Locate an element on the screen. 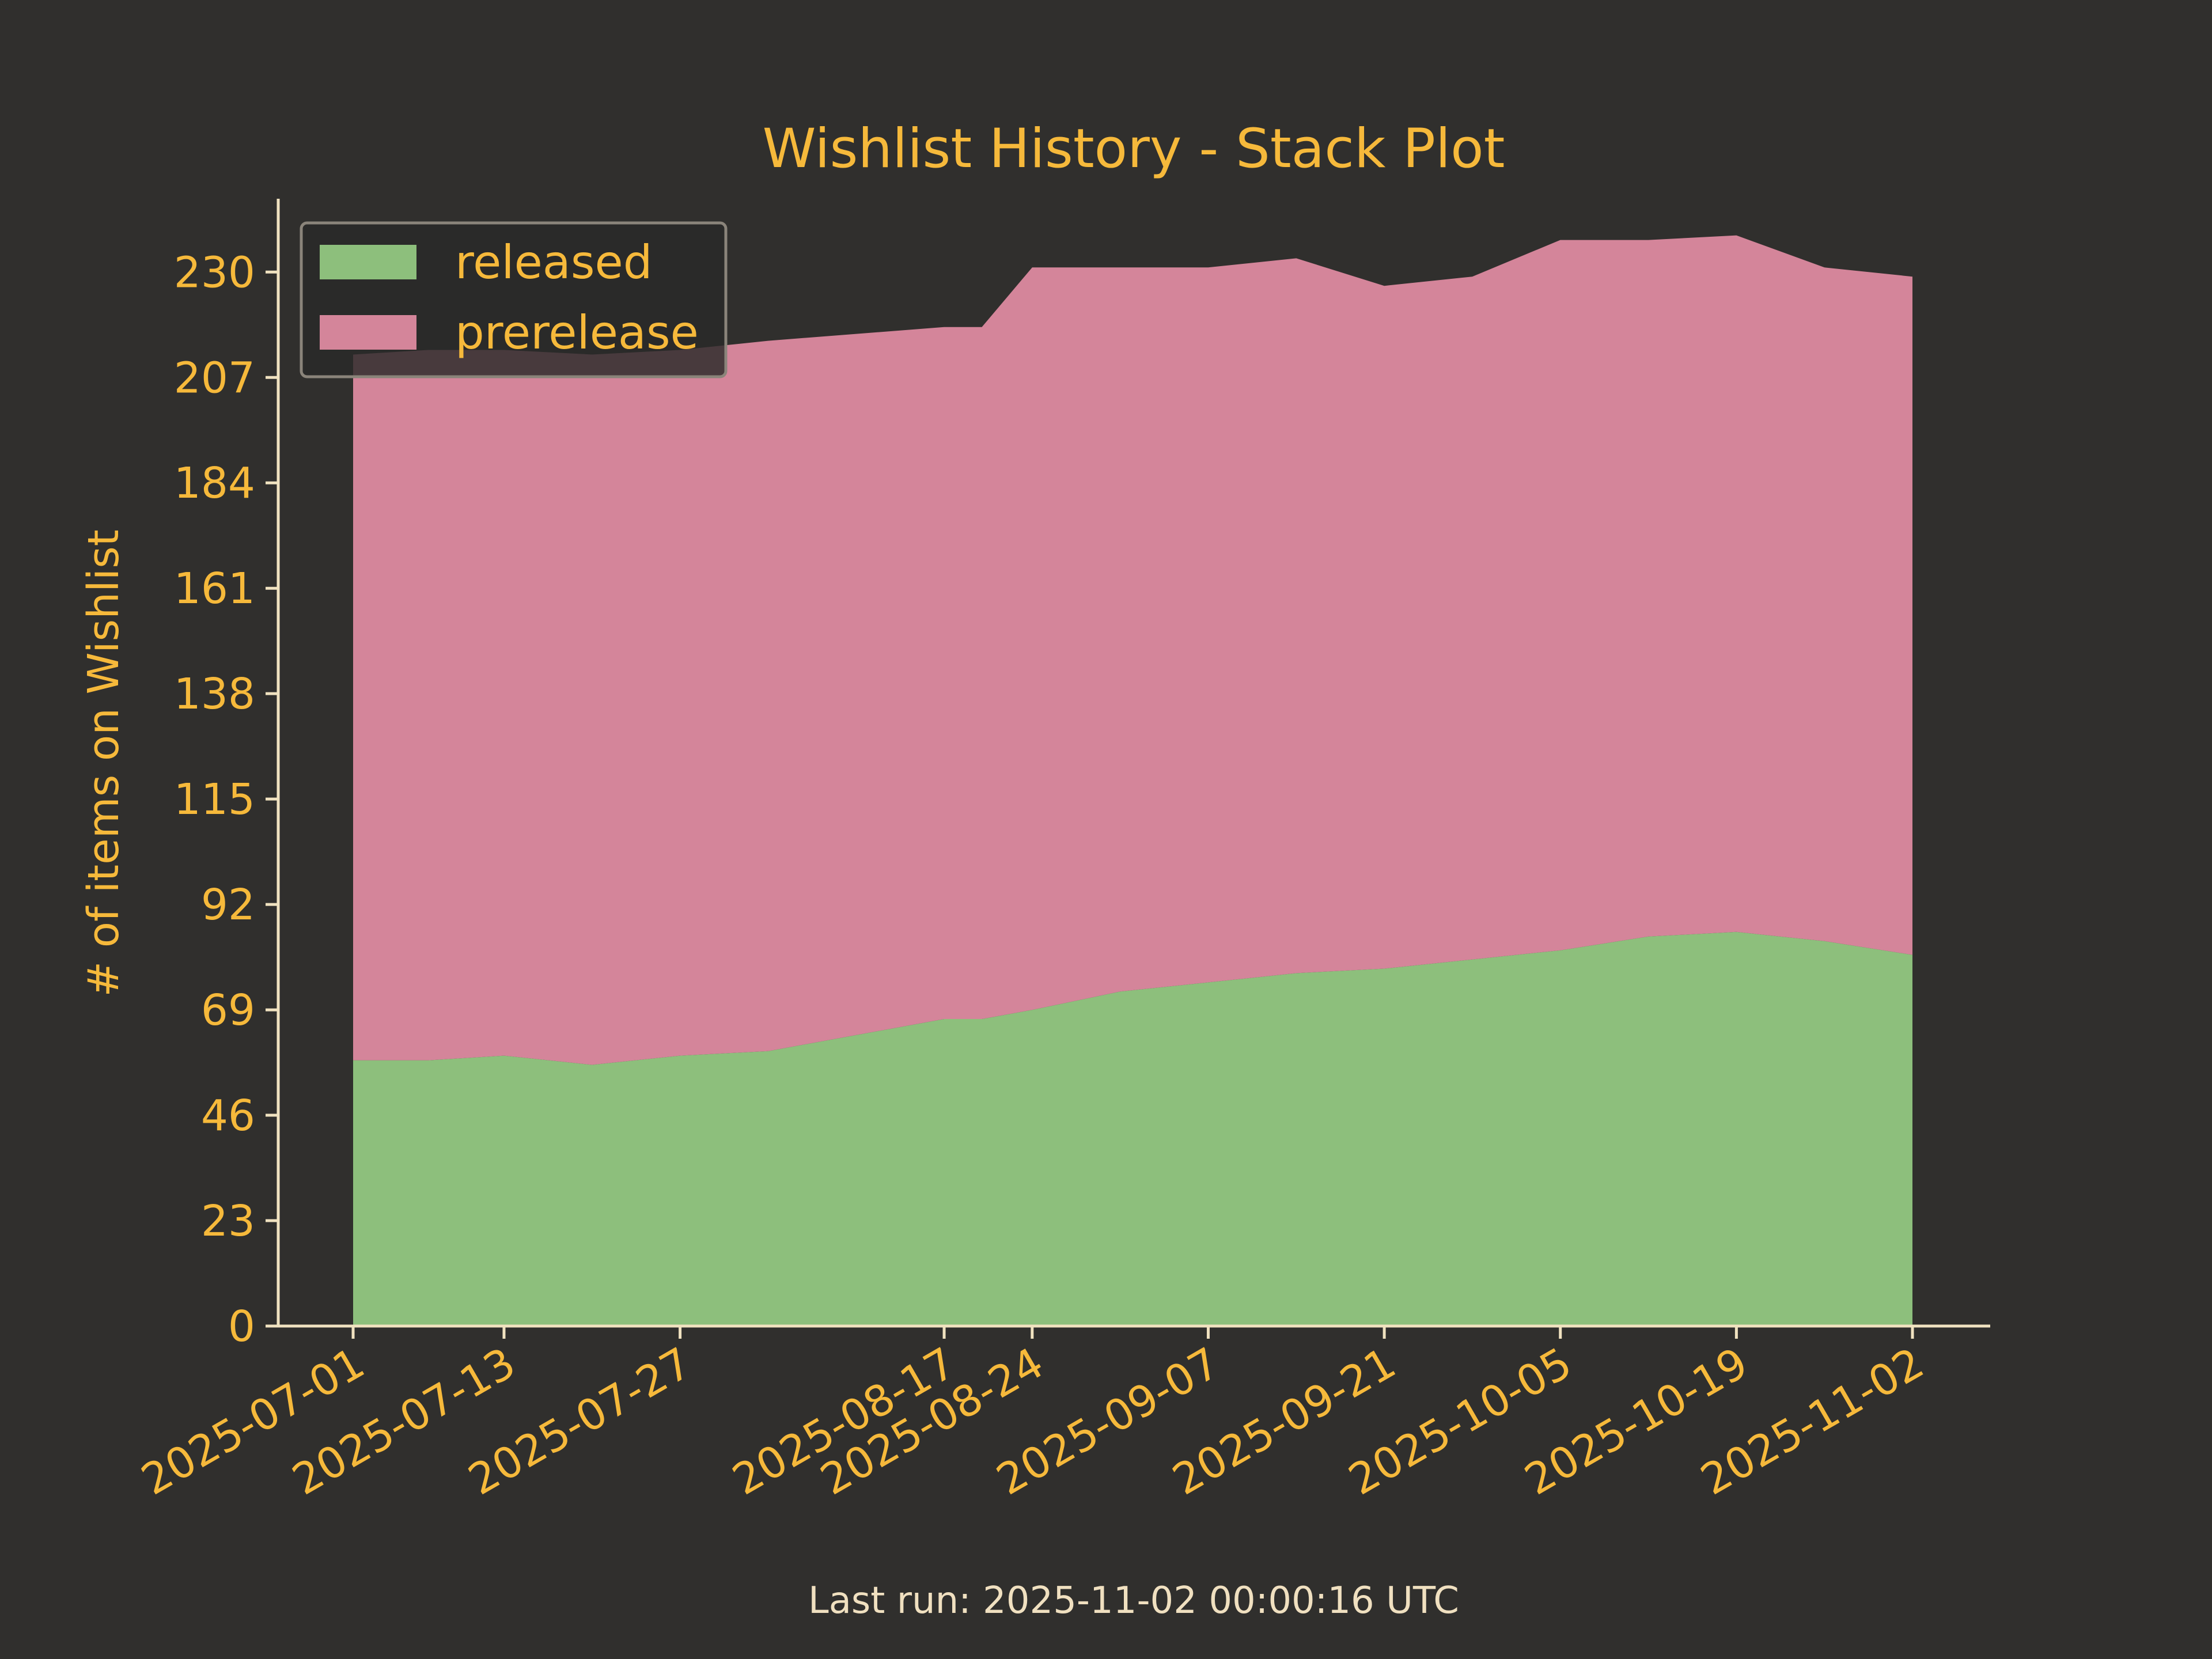 This screenshot has width=2212, height=1659. legend-swatch-prerelease is located at coordinates (368, 332).